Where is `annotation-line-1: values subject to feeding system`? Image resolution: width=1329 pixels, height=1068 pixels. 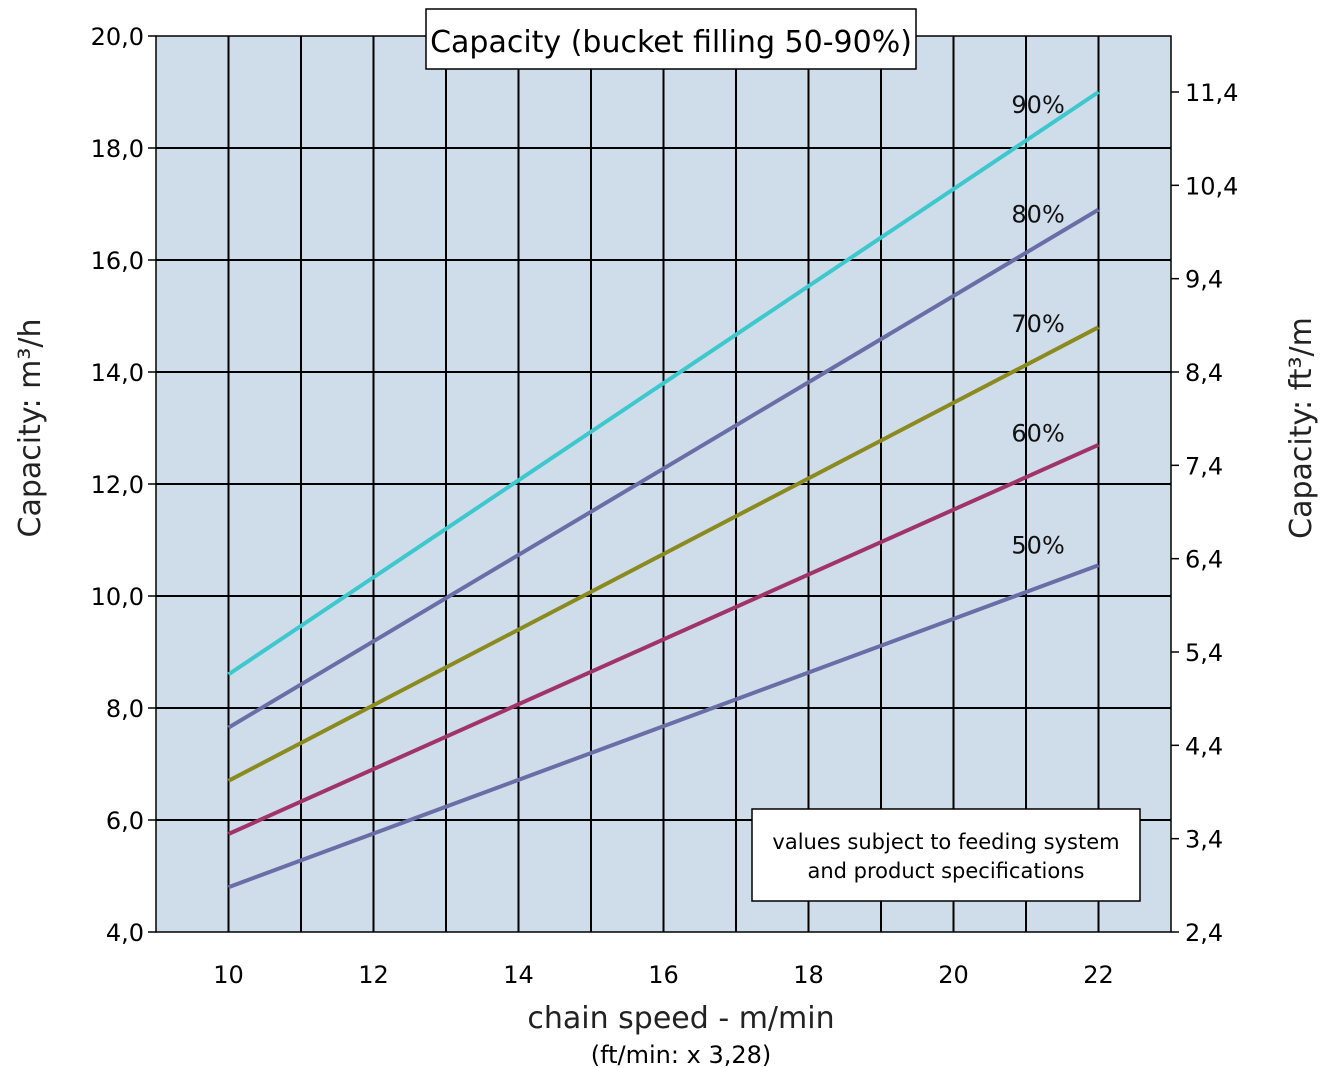
annotation-line-1: values subject to feeding system is located at coordinates (945, 842).